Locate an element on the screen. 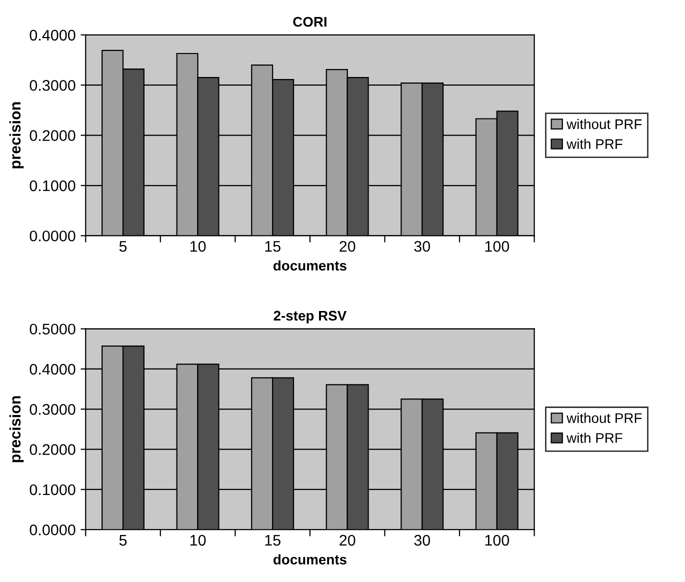  chart-title: 2-step RSV is located at coordinates (310, 317).